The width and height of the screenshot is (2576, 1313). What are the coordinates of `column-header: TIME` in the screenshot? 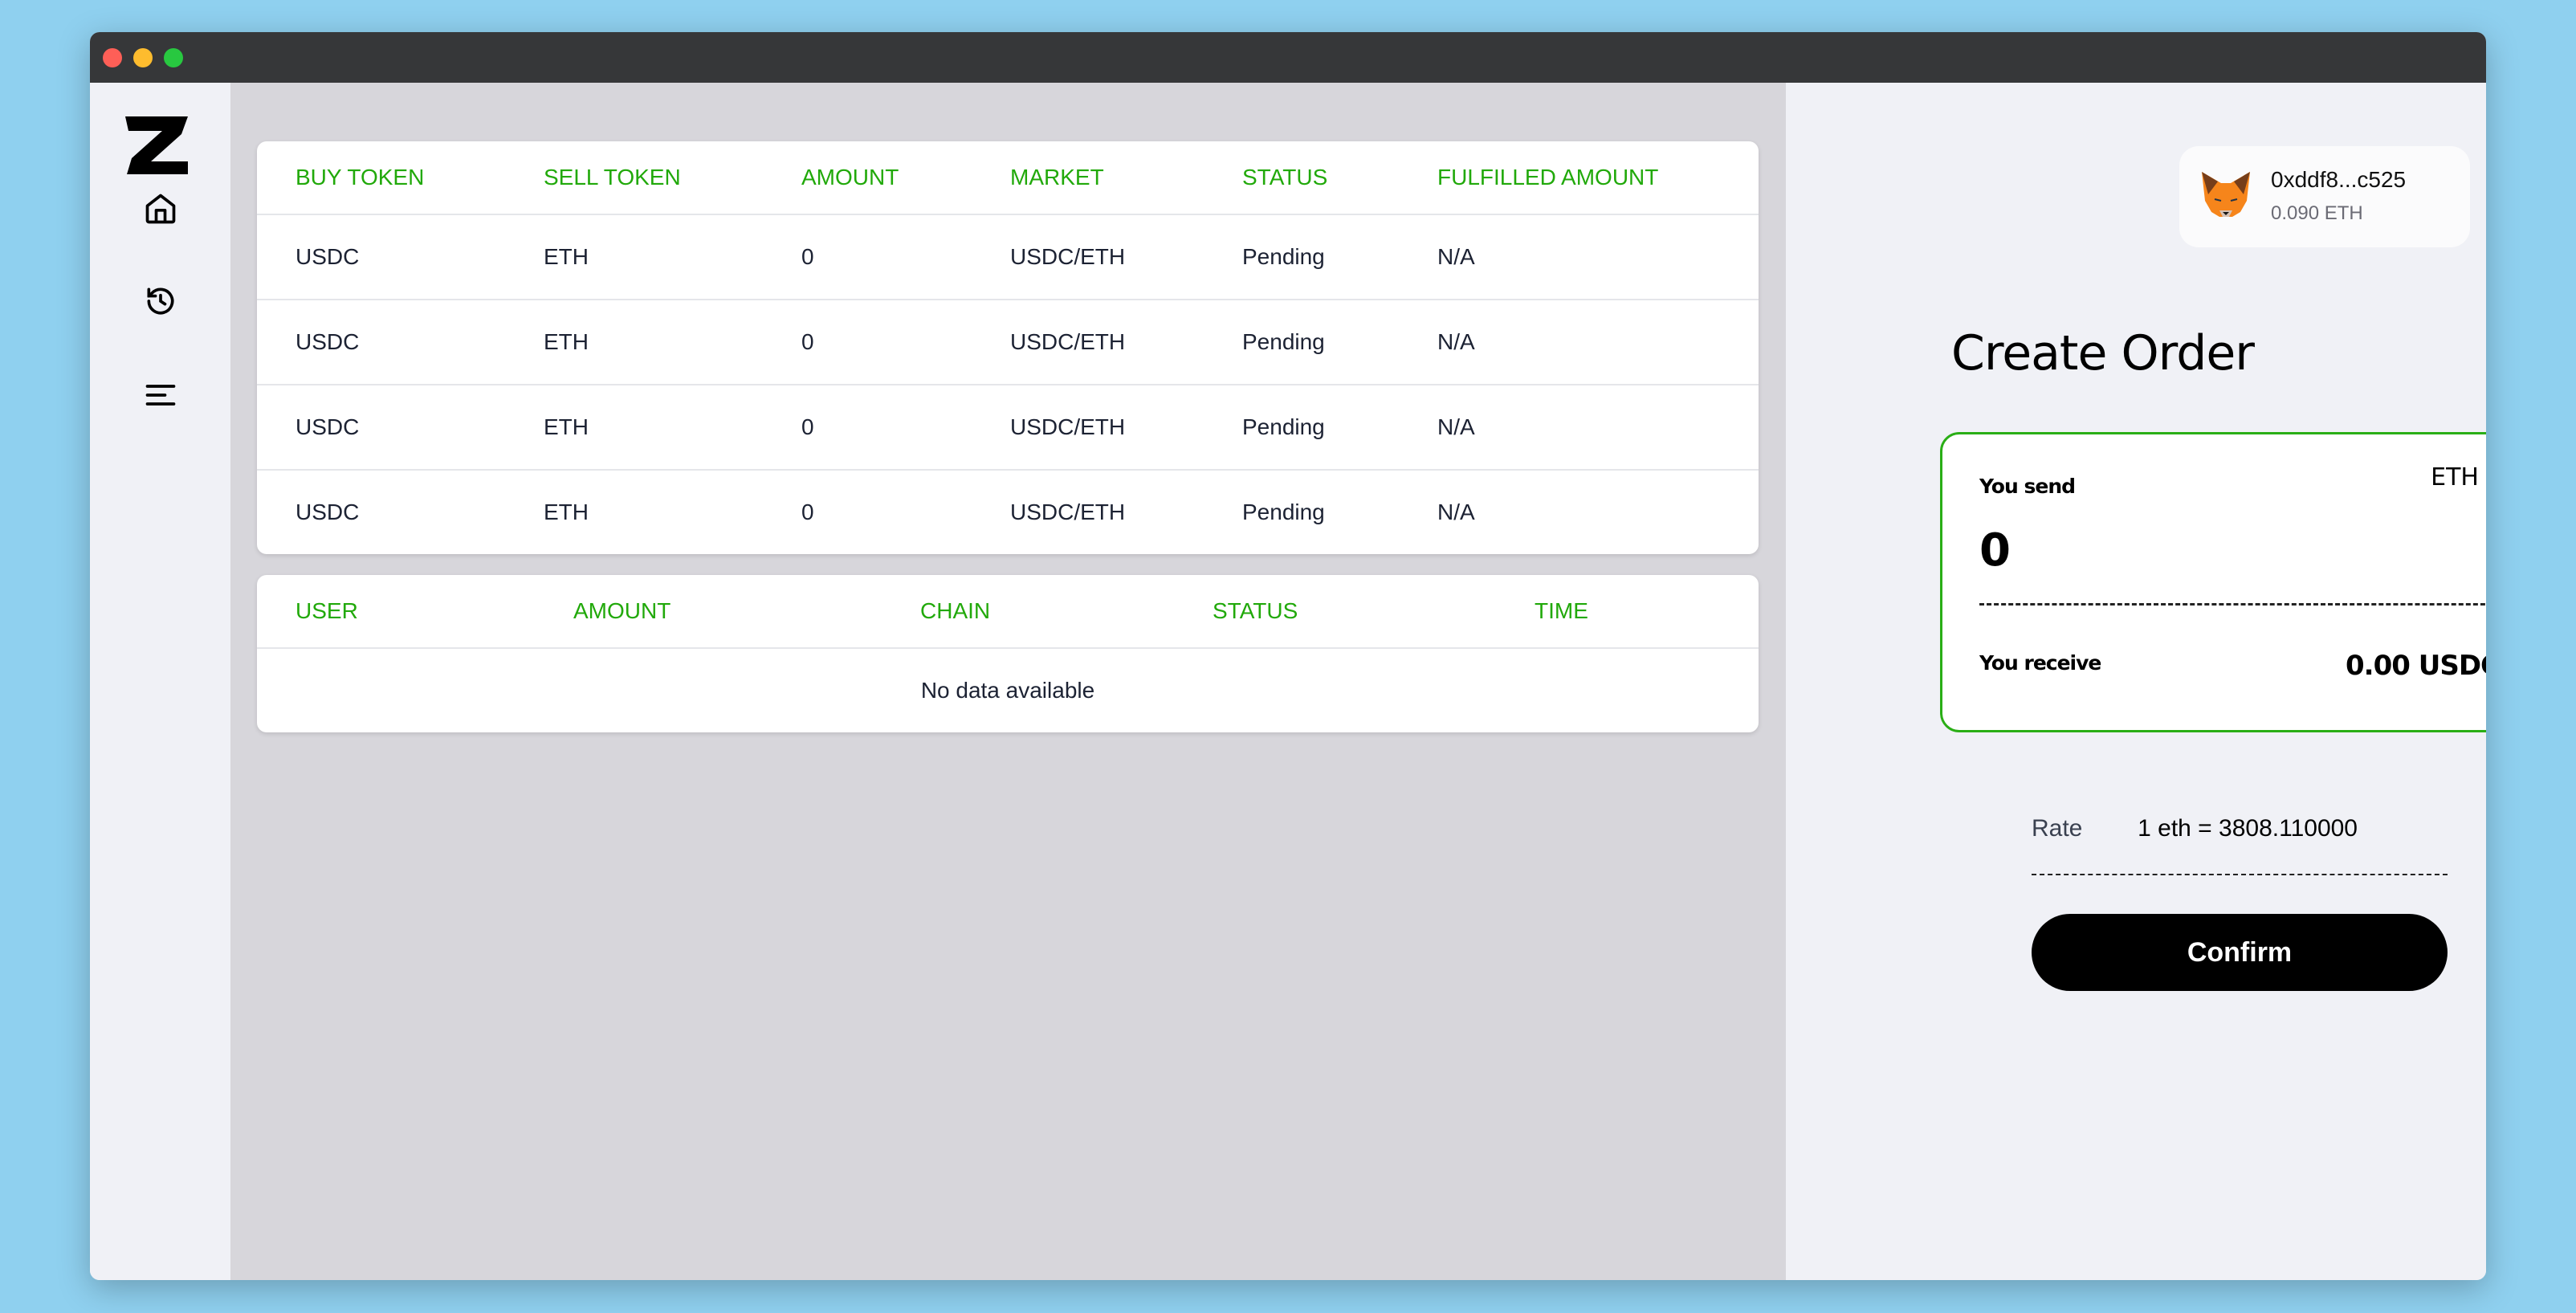 It's located at (1561, 610).